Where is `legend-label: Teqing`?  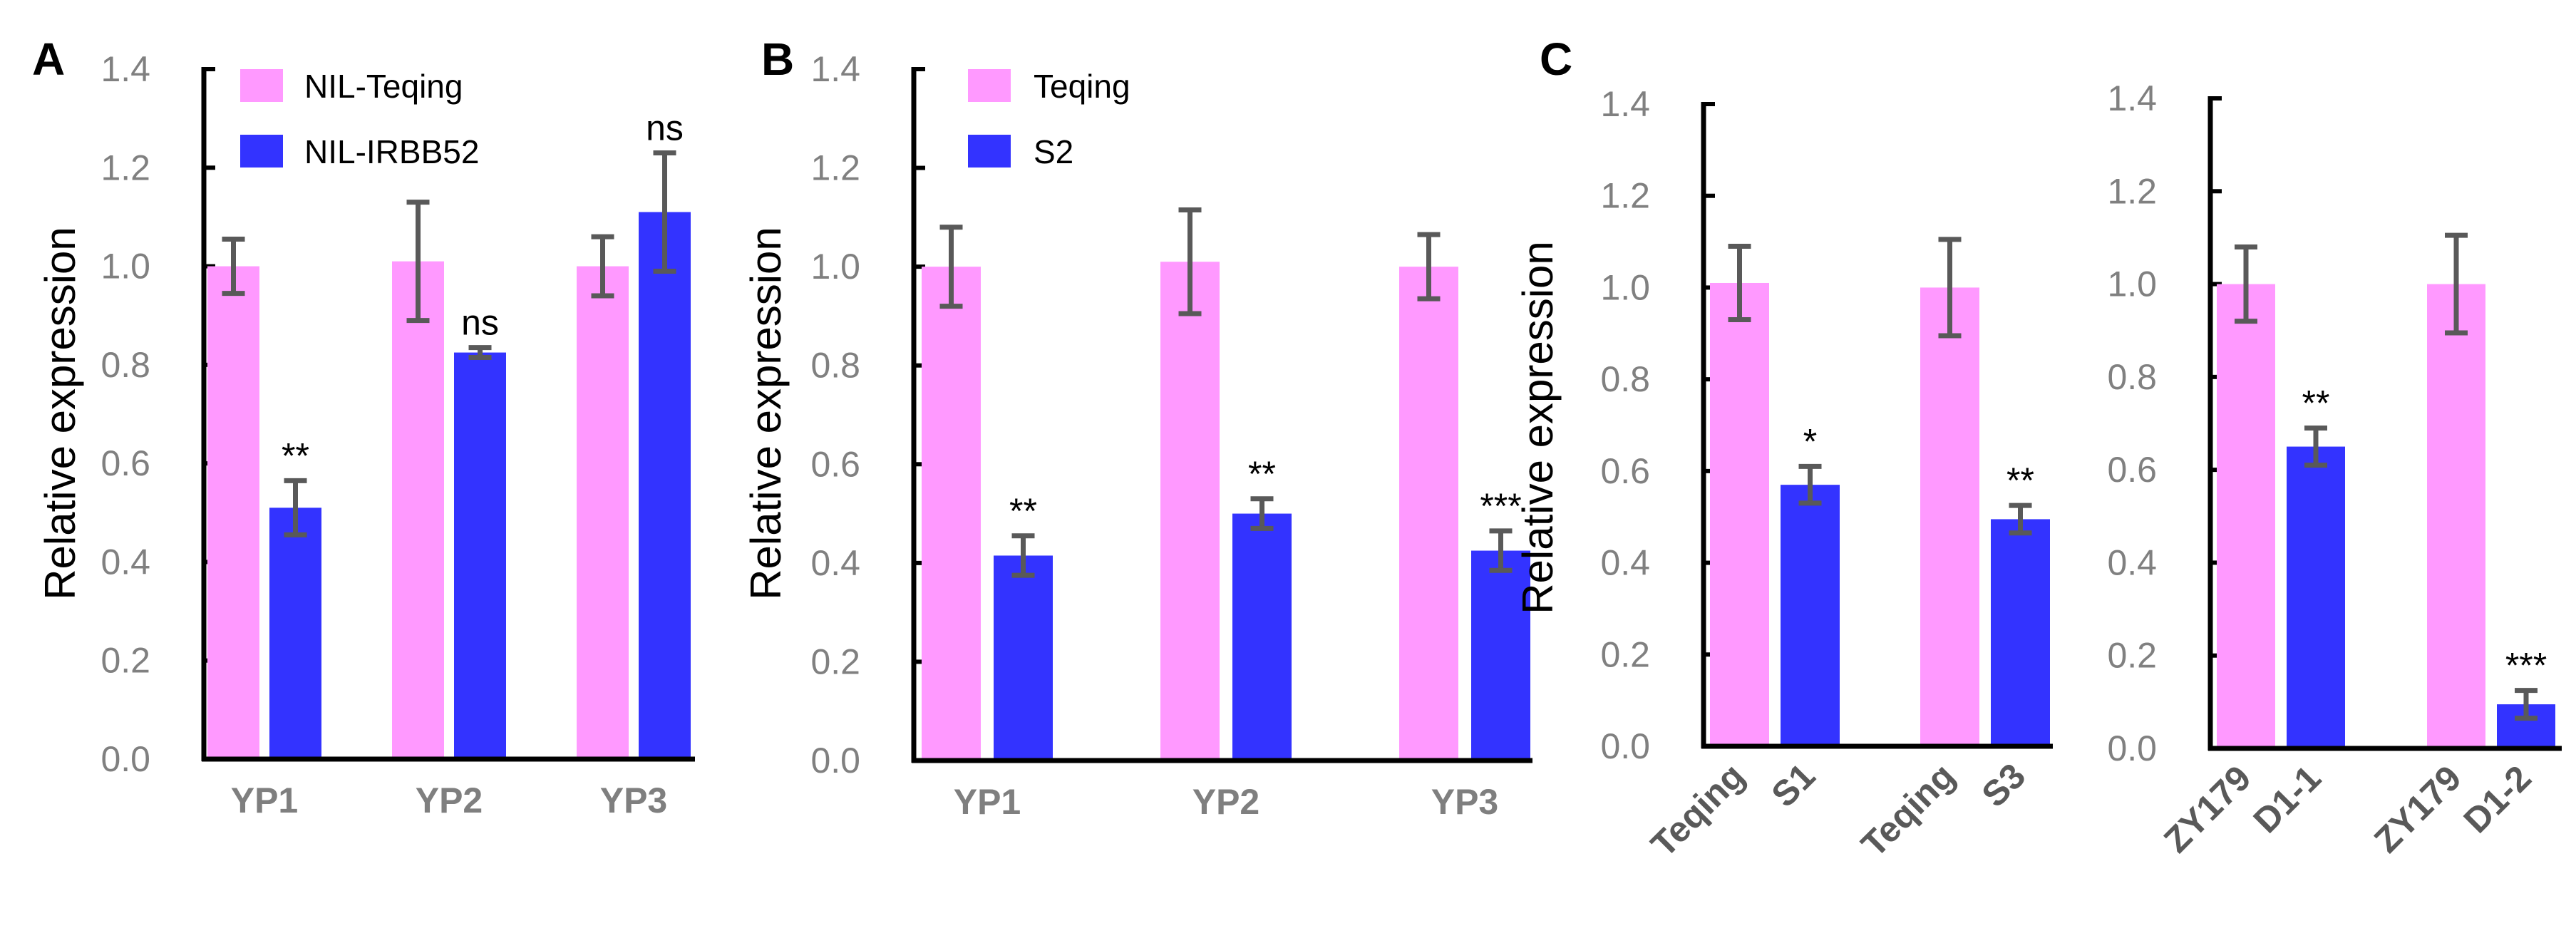
legend-label: Teqing is located at coordinates (1082, 86).